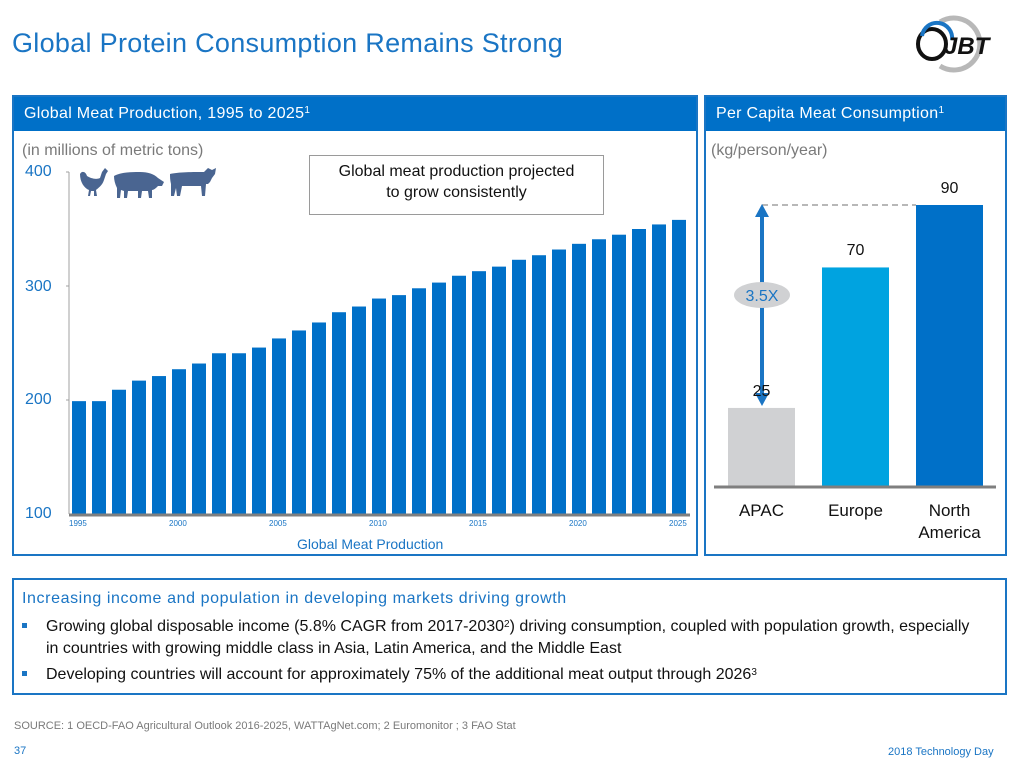  Describe the element at coordinates (769, 150) in the screenshot. I see `unit-label: (kg/person/year)` at that location.